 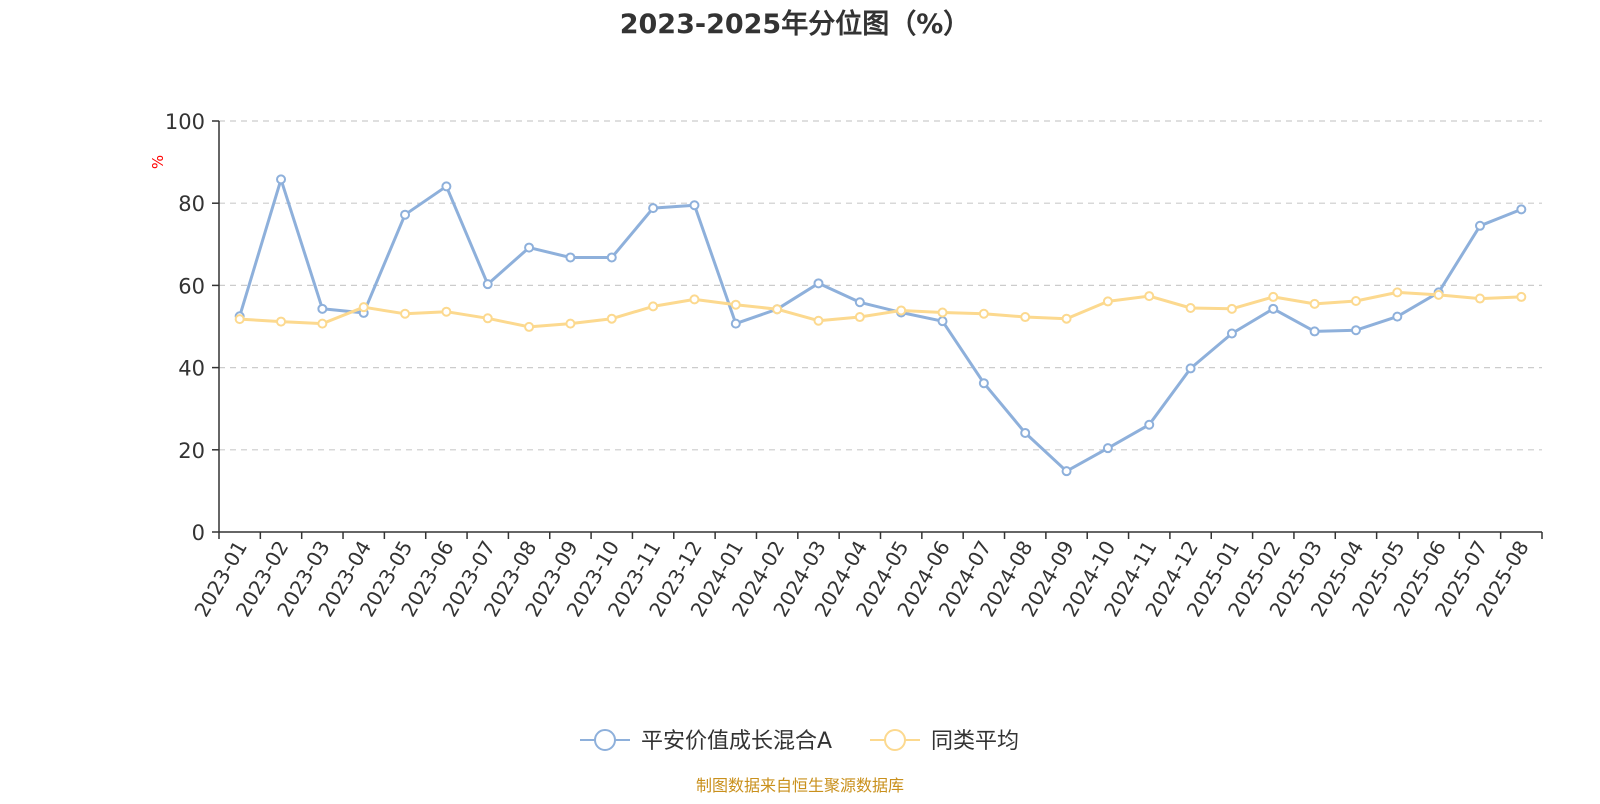 What do you see at coordinates (191, 286) in the screenshot?
I see `y-tick-label: 60` at bounding box center [191, 286].